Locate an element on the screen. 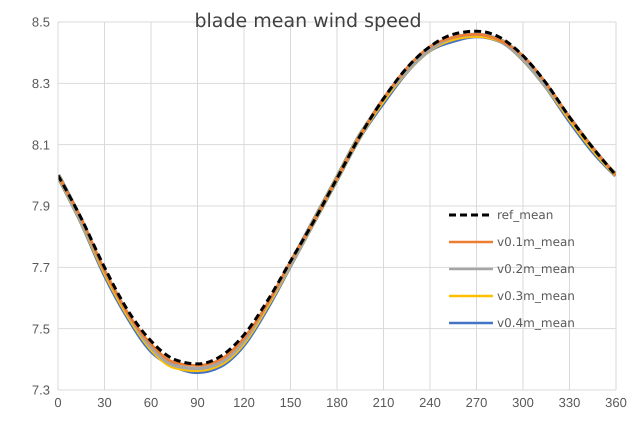 The height and width of the screenshot is (428, 636). x-tick-label: 150 is located at coordinates (291, 402).